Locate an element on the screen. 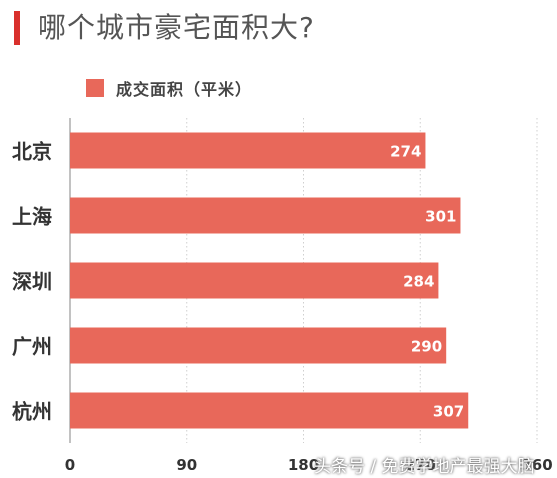  category-label: 上海 is located at coordinates (32, 217).